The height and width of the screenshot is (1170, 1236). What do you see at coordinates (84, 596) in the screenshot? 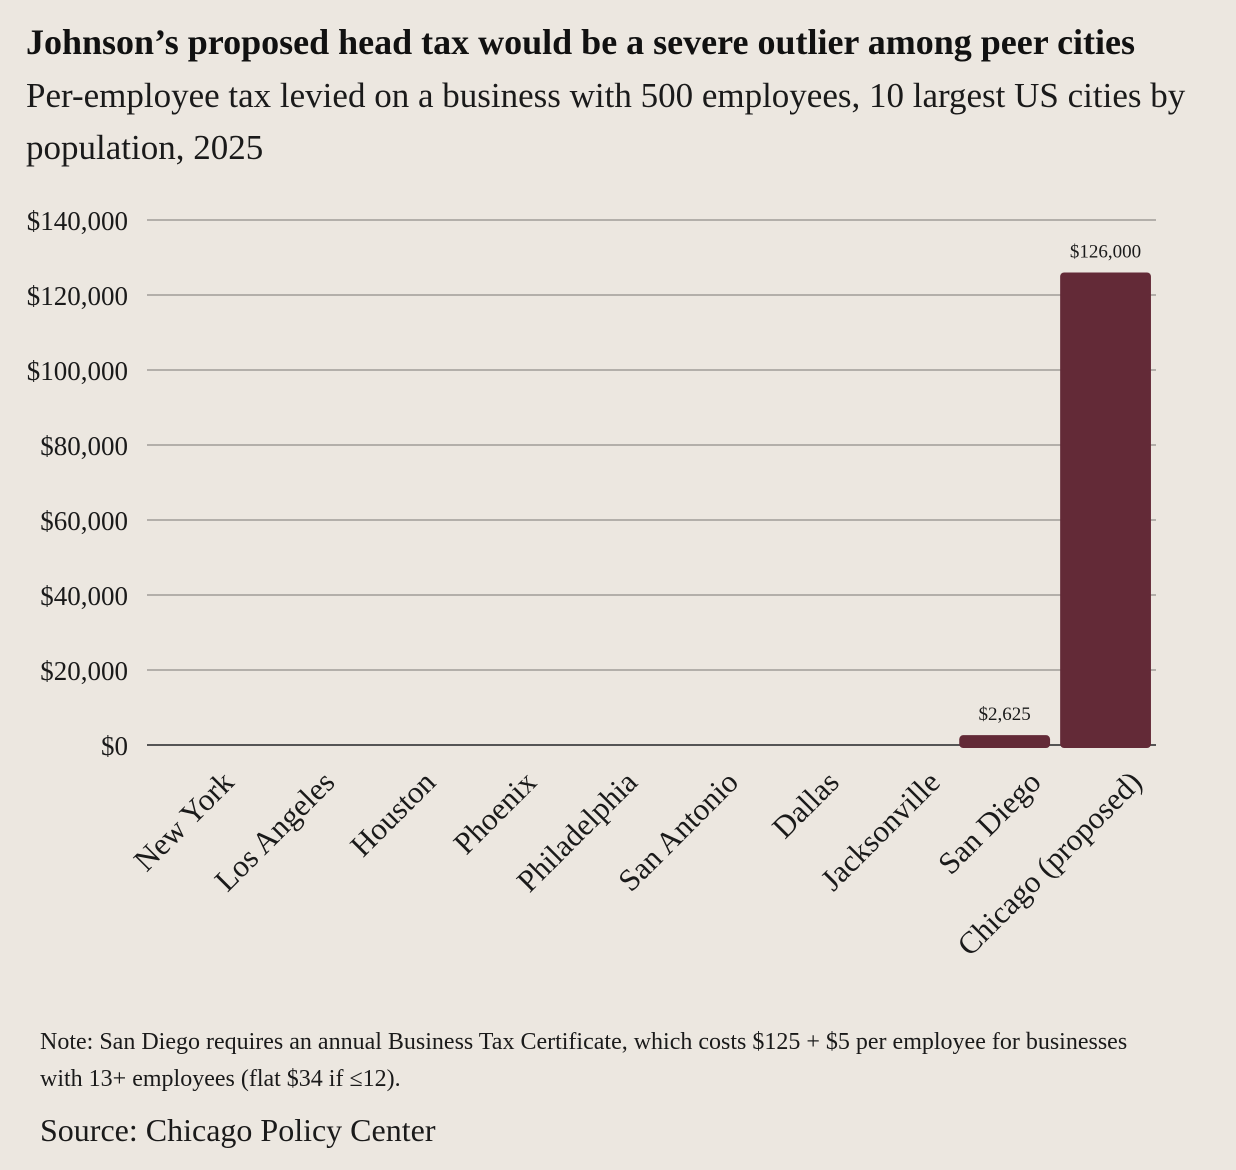
I see `y-tick-label: $40,000` at bounding box center [84, 596].